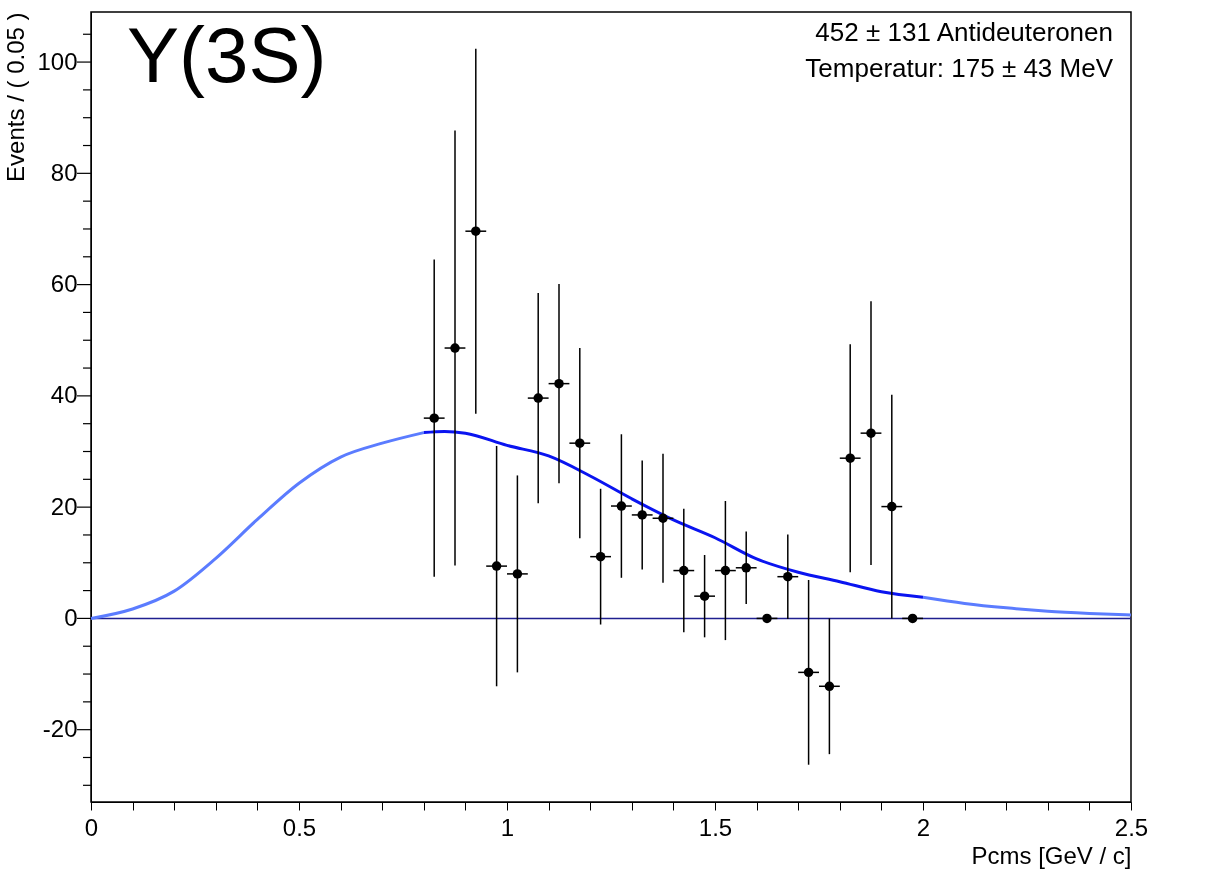 The image size is (1205, 896). What do you see at coordinates (64, 284) in the screenshot?
I see `y-tick-label: 60` at bounding box center [64, 284].